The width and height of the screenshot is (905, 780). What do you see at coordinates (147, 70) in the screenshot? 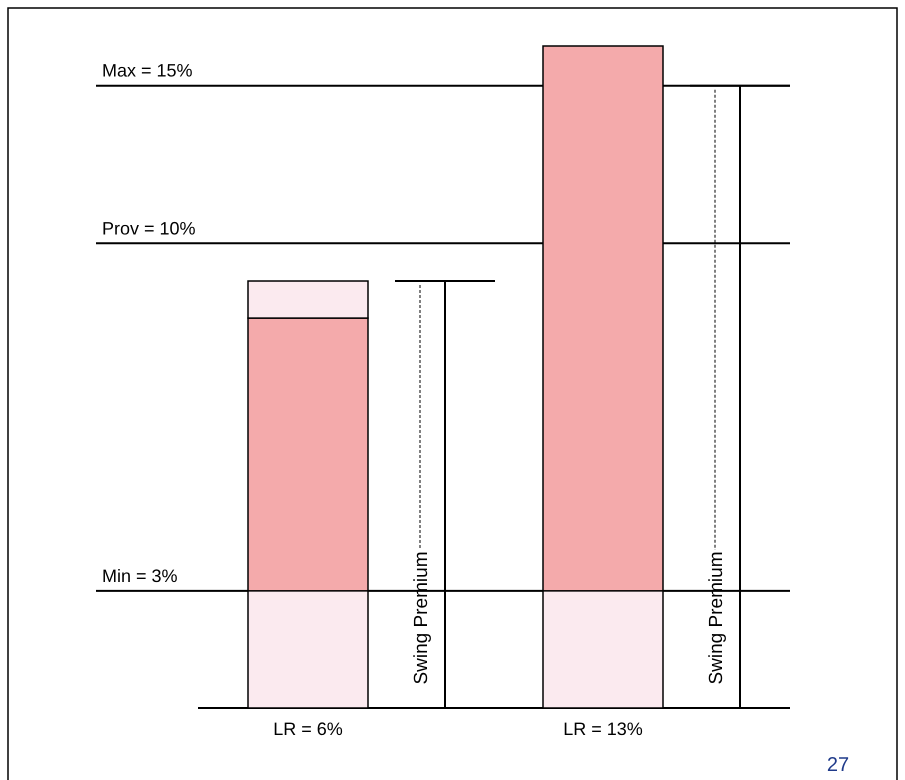
I see `annotation: Max = 15%` at bounding box center [147, 70].